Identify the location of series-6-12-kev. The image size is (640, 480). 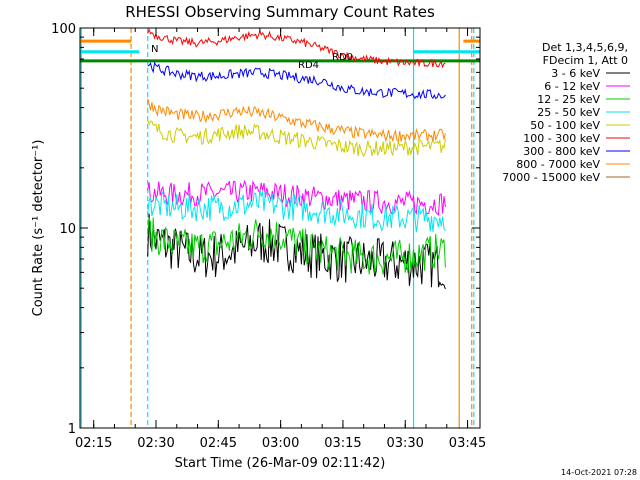
(296, 197).